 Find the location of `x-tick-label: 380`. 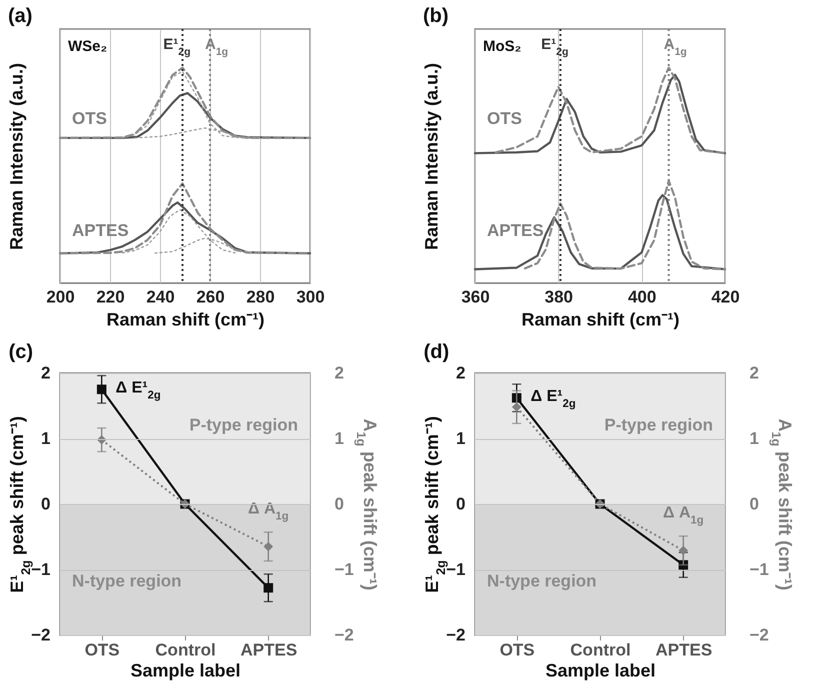

x-tick-label: 380 is located at coordinates (559, 297).